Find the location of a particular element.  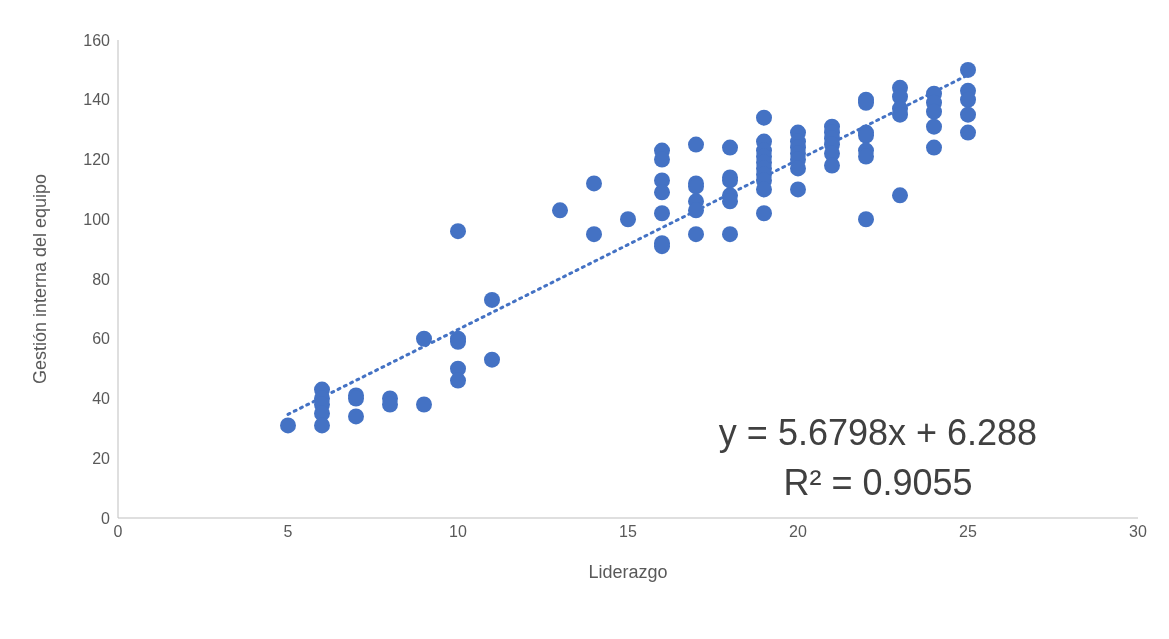

y-tick-label: 20 is located at coordinates (101, 458).